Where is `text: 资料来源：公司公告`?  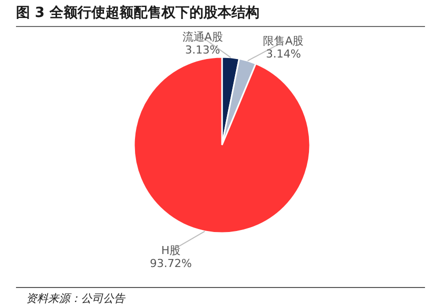
text: 资料来源：公司公告 is located at coordinates (220, 296).